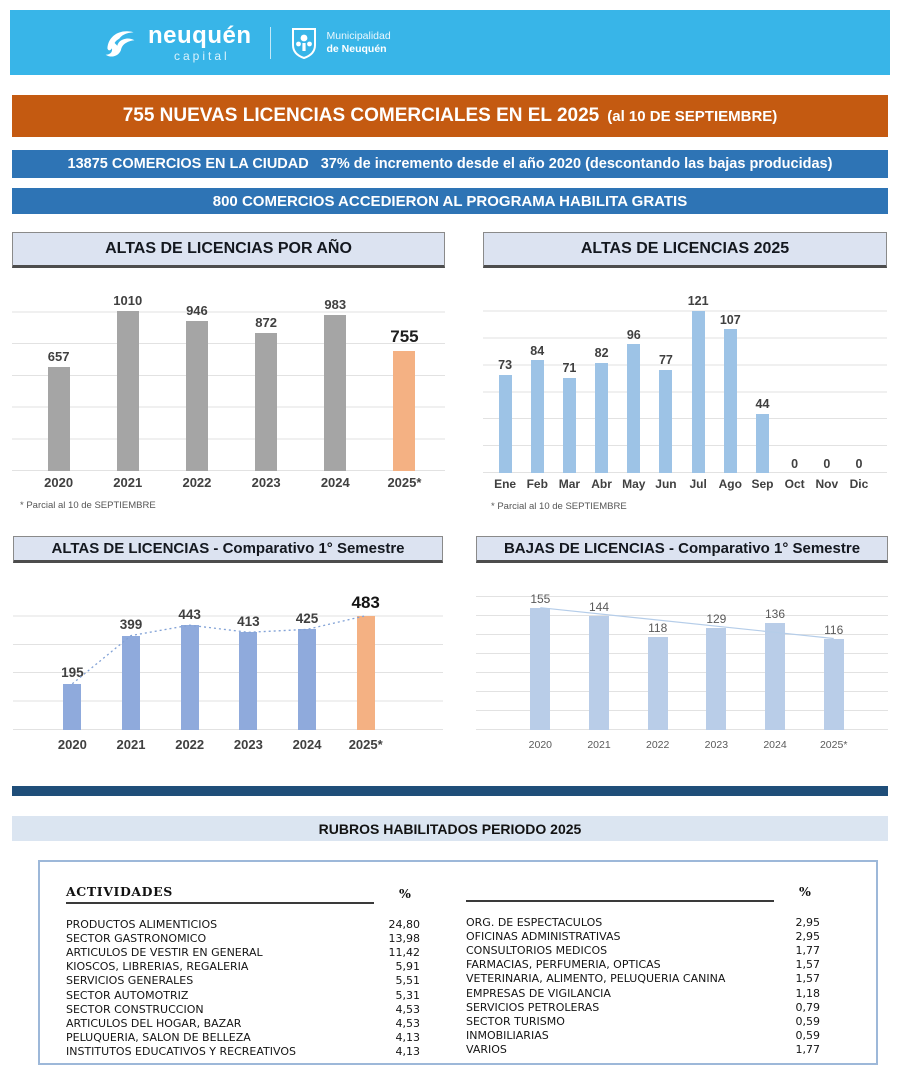  What do you see at coordinates (450, 828) in the screenshot?
I see `rubros-section-title: RUBROS HABILITADOS PERIODO 2025` at bounding box center [450, 828].